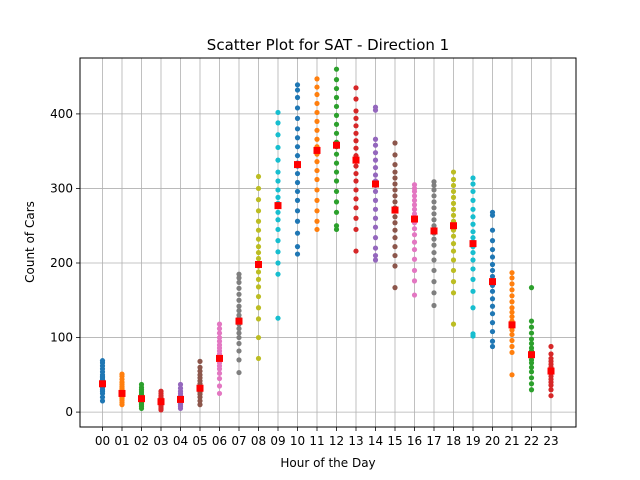  I want to click on x-tick-label: 20, so click(492, 441).